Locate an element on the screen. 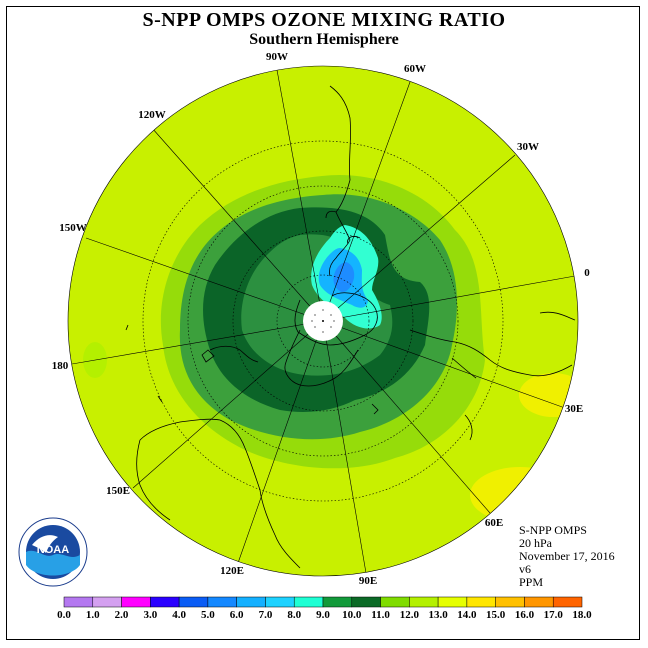 The height and width of the screenshot is (648, 648). colorbar-tick-label: 1.0 is located at coordinates (93, 615).